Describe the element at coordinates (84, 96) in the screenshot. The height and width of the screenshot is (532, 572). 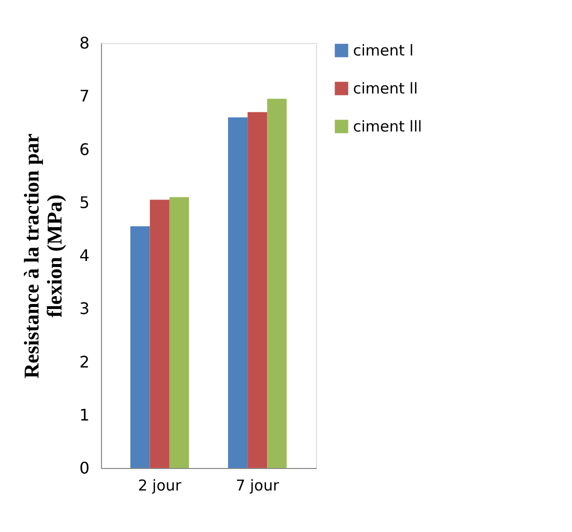
I see `y-tick-label: 7` at that location.